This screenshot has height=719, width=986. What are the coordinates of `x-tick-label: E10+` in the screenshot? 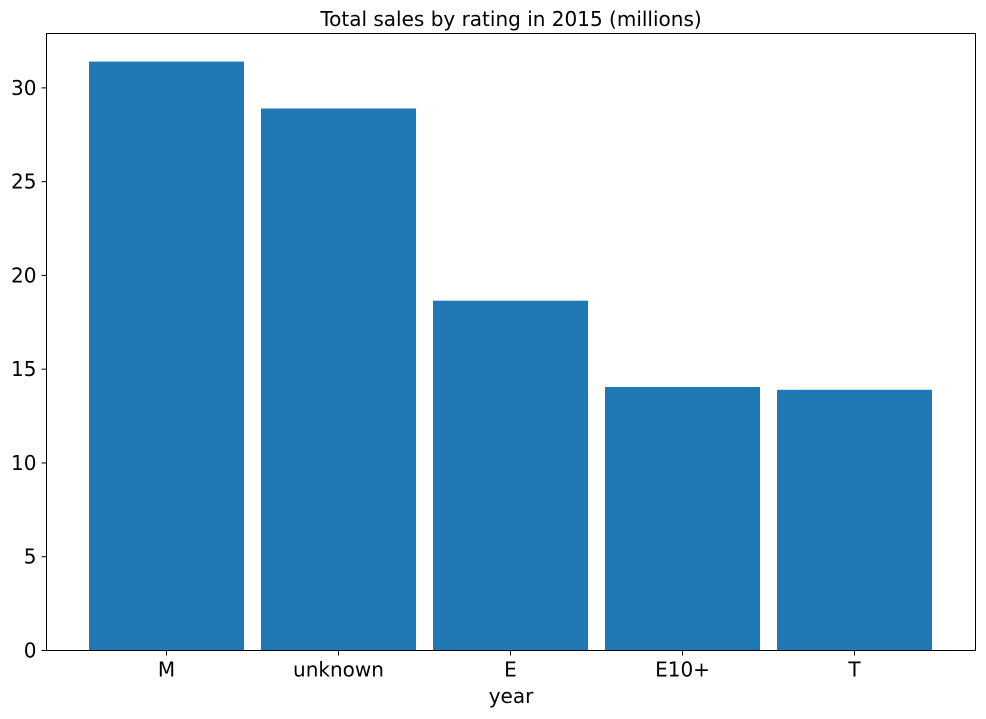 It's located at (682, 670).